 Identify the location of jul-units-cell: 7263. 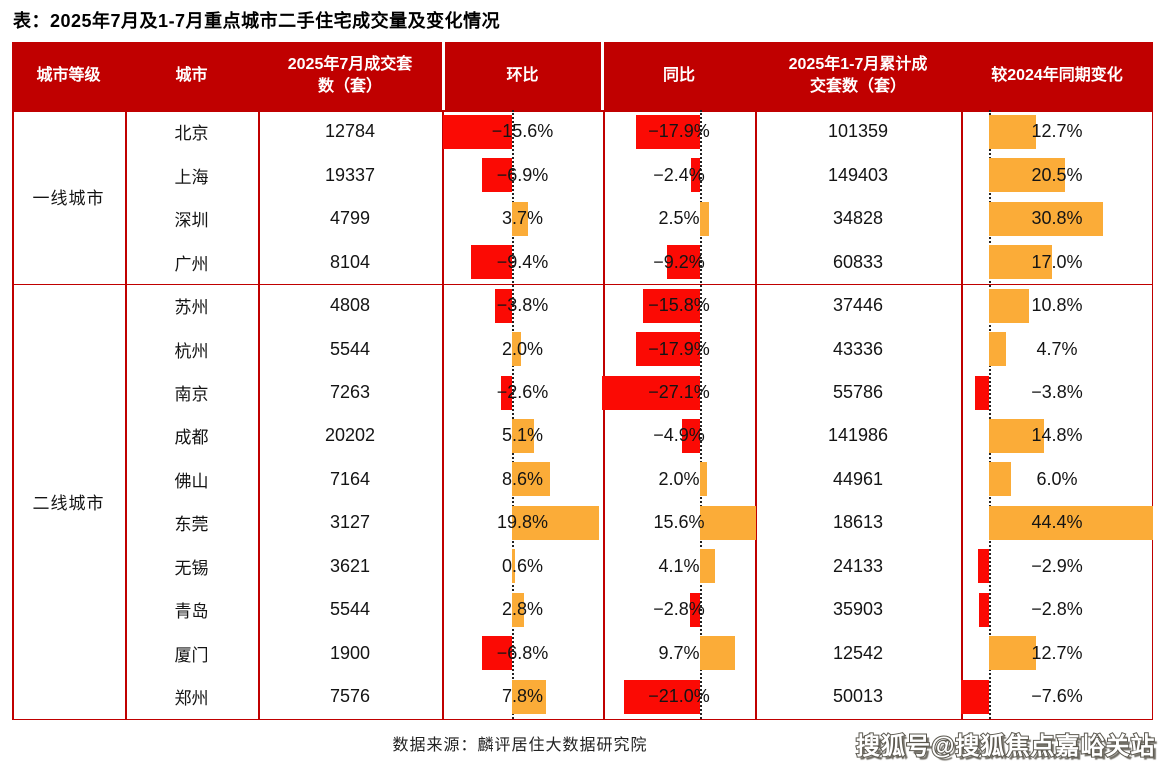
(350, 392).